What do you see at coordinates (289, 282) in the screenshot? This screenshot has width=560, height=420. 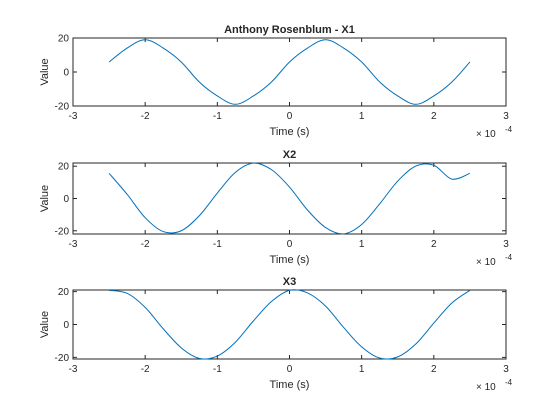 I see `chart-title: X3` at bounding box center [289, 282].